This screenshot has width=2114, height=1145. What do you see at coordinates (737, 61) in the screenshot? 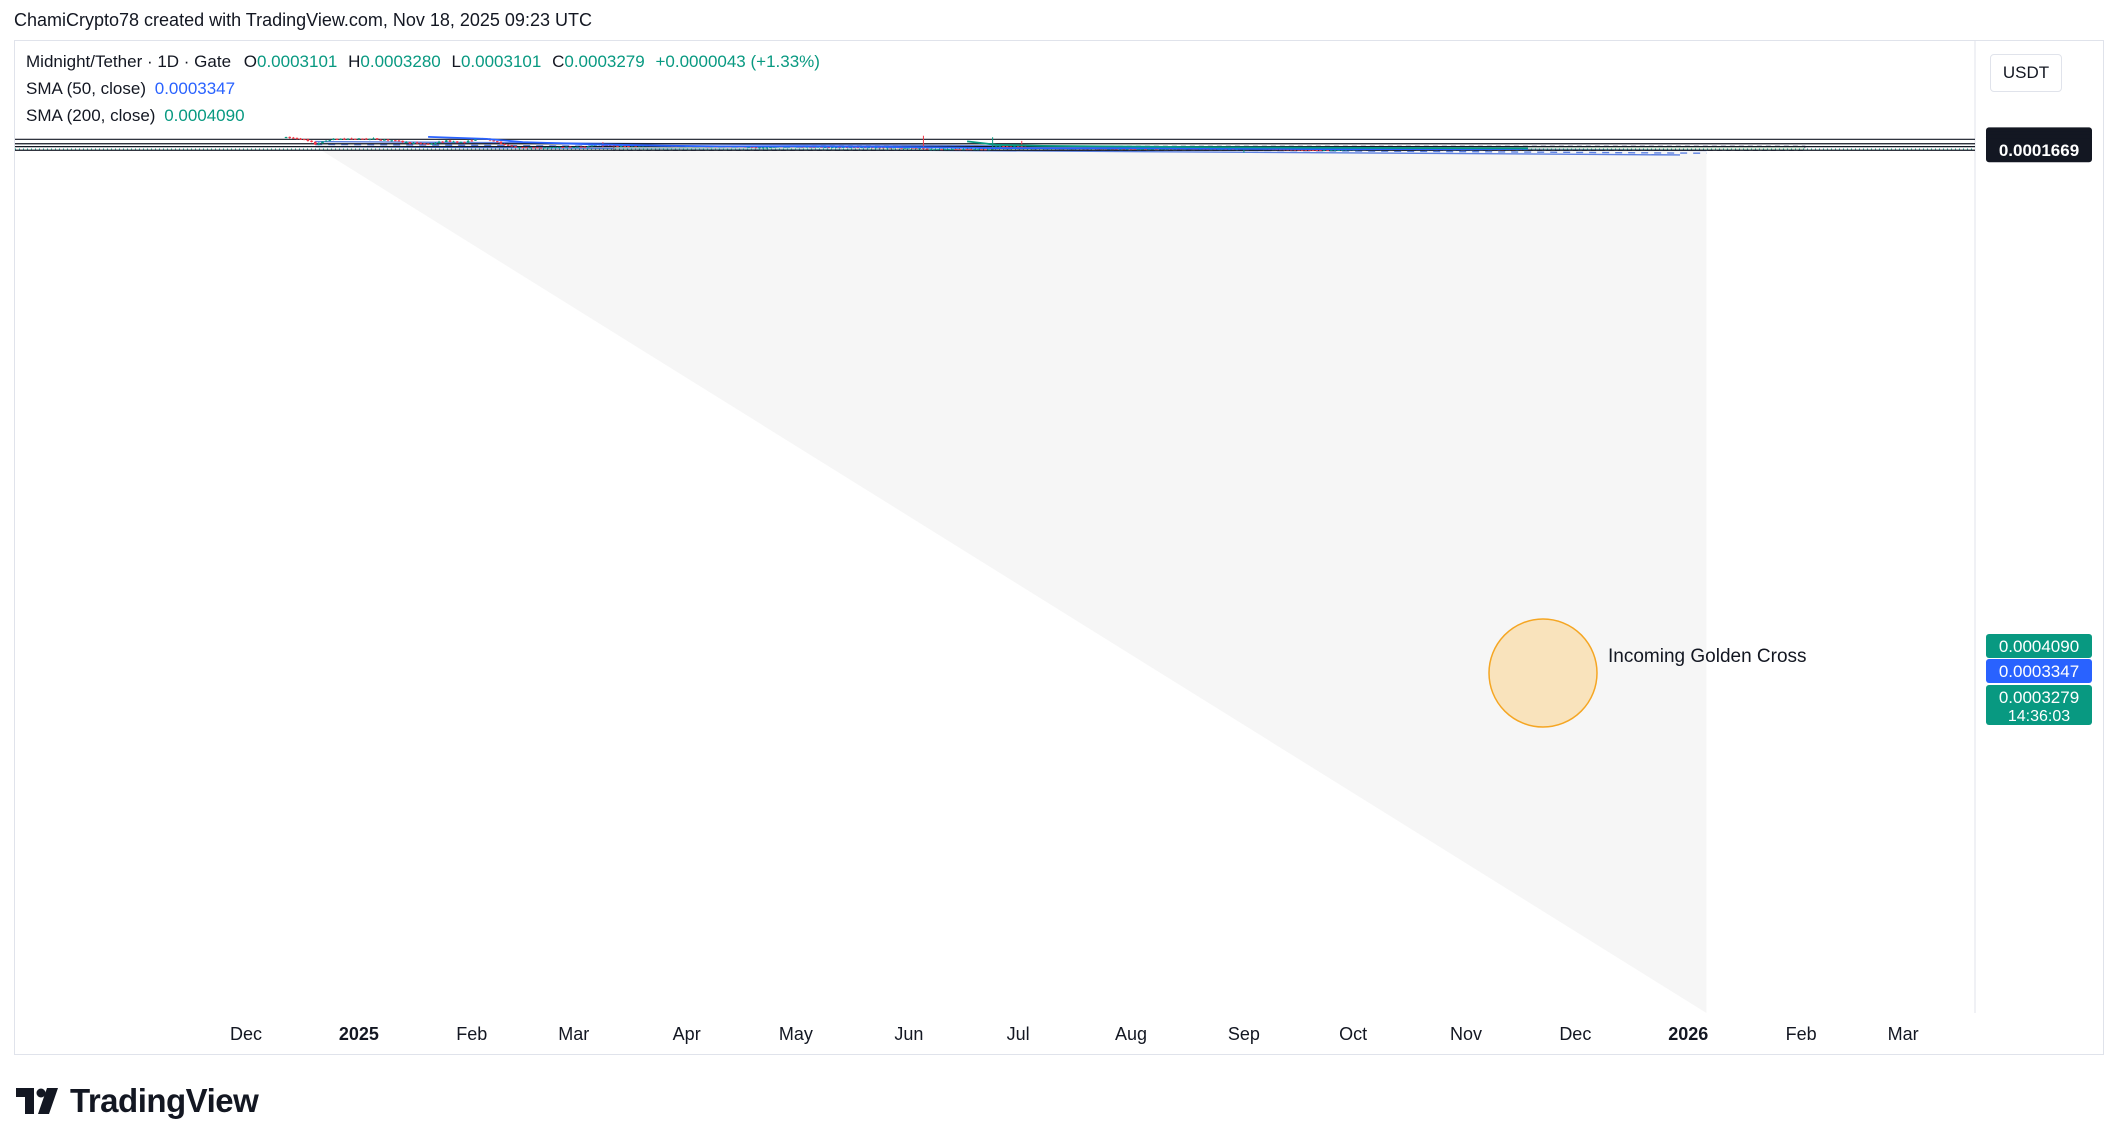
I see `legend-change: +0.0000043 (+1.33%)` at bounding box center [737, 61].